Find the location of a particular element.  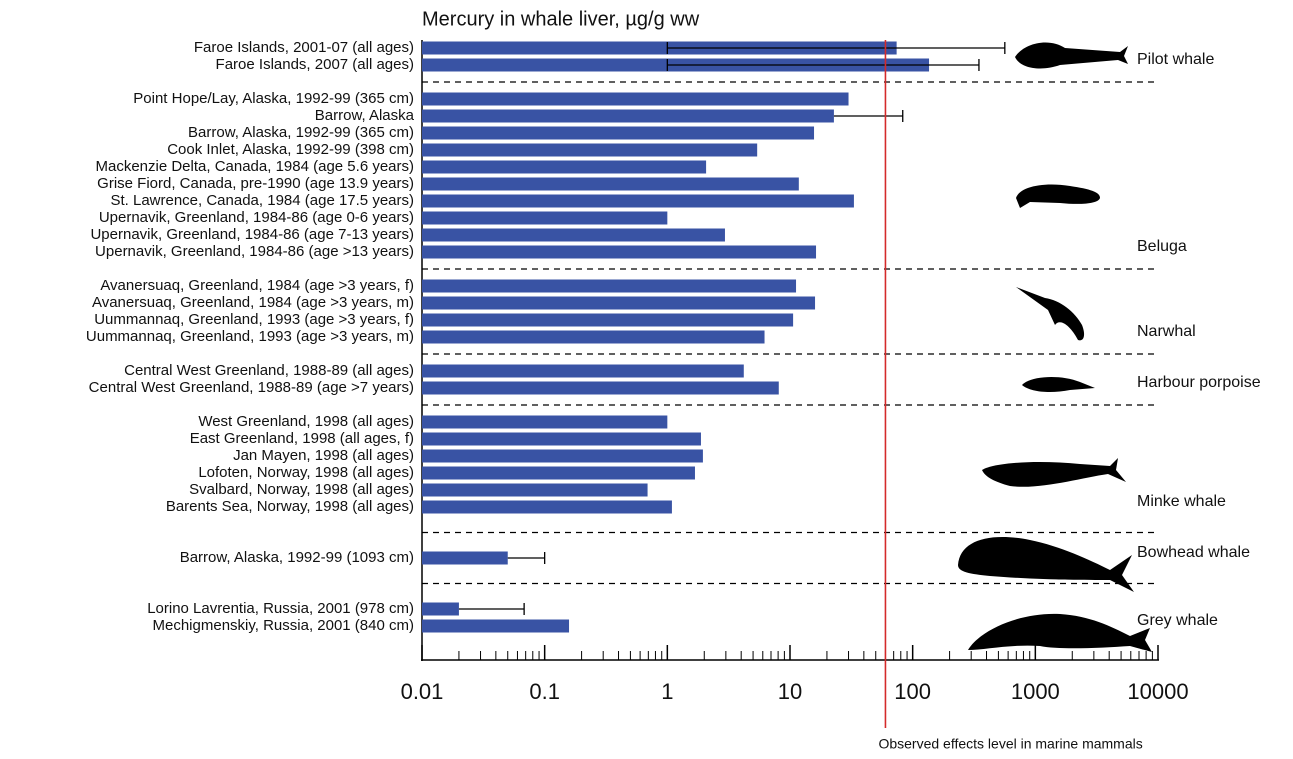

silhouettes is located at coordinates (1055, 347).